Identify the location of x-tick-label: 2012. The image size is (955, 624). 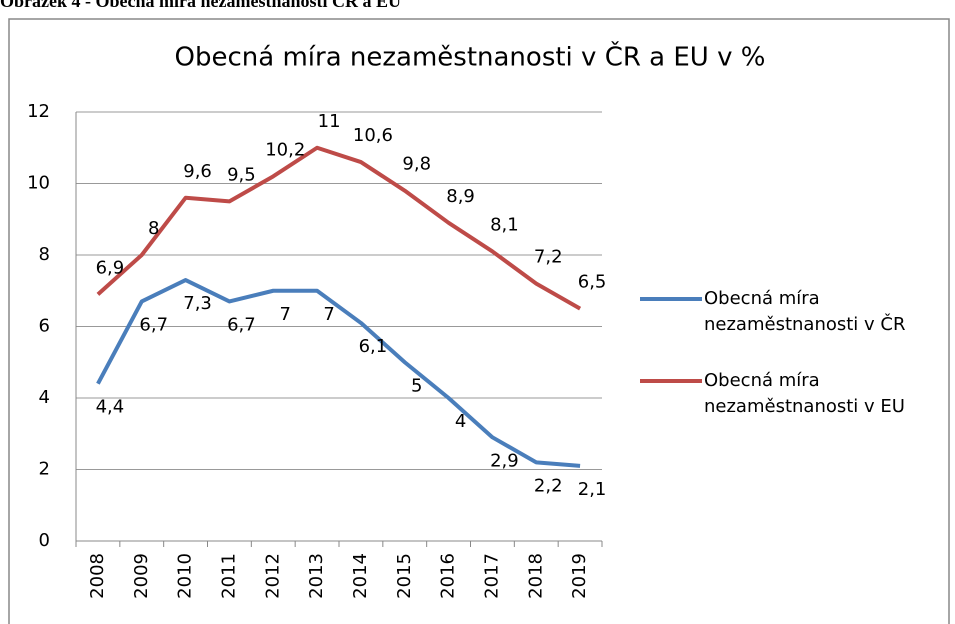
(272, 576).